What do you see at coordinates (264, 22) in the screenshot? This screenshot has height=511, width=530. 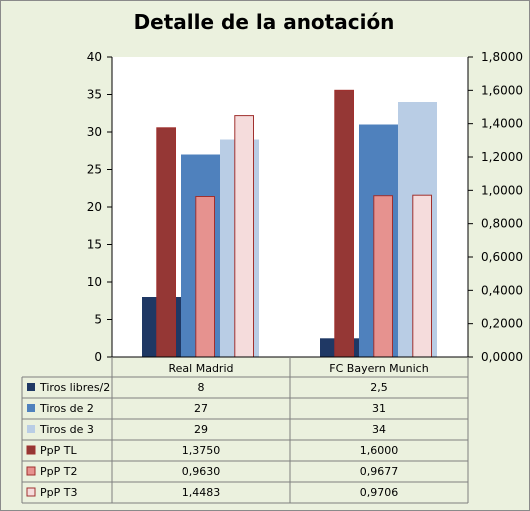 I see `chart-title: Detalle de la anotación` at bounding box center [264, 22].